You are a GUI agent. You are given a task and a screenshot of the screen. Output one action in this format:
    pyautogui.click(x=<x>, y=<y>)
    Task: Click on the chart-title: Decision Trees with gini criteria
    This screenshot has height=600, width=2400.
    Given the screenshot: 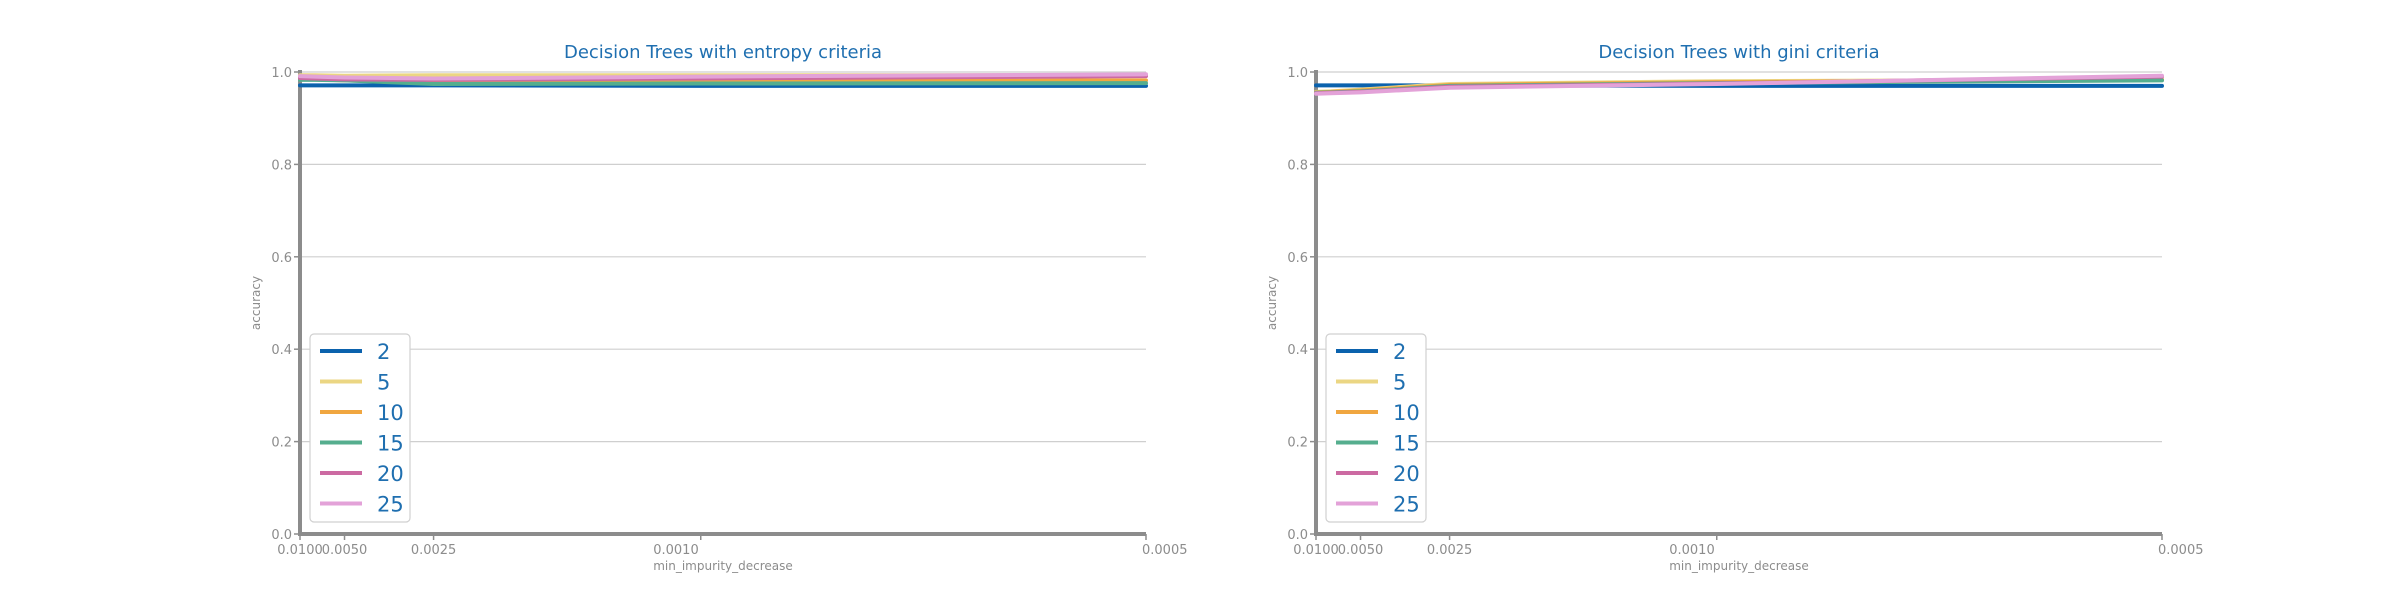 What is the action you would take?
    pyautogui.click(x=1738, y=52)
    